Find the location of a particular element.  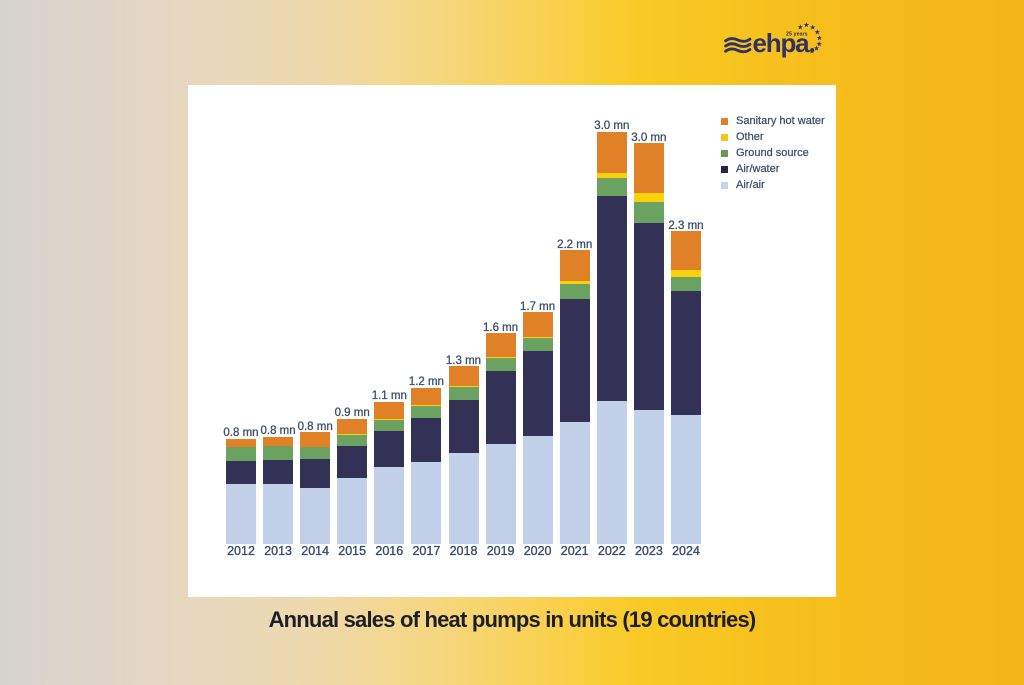

svg-text: ehpa is located at coordinates (782, 43).